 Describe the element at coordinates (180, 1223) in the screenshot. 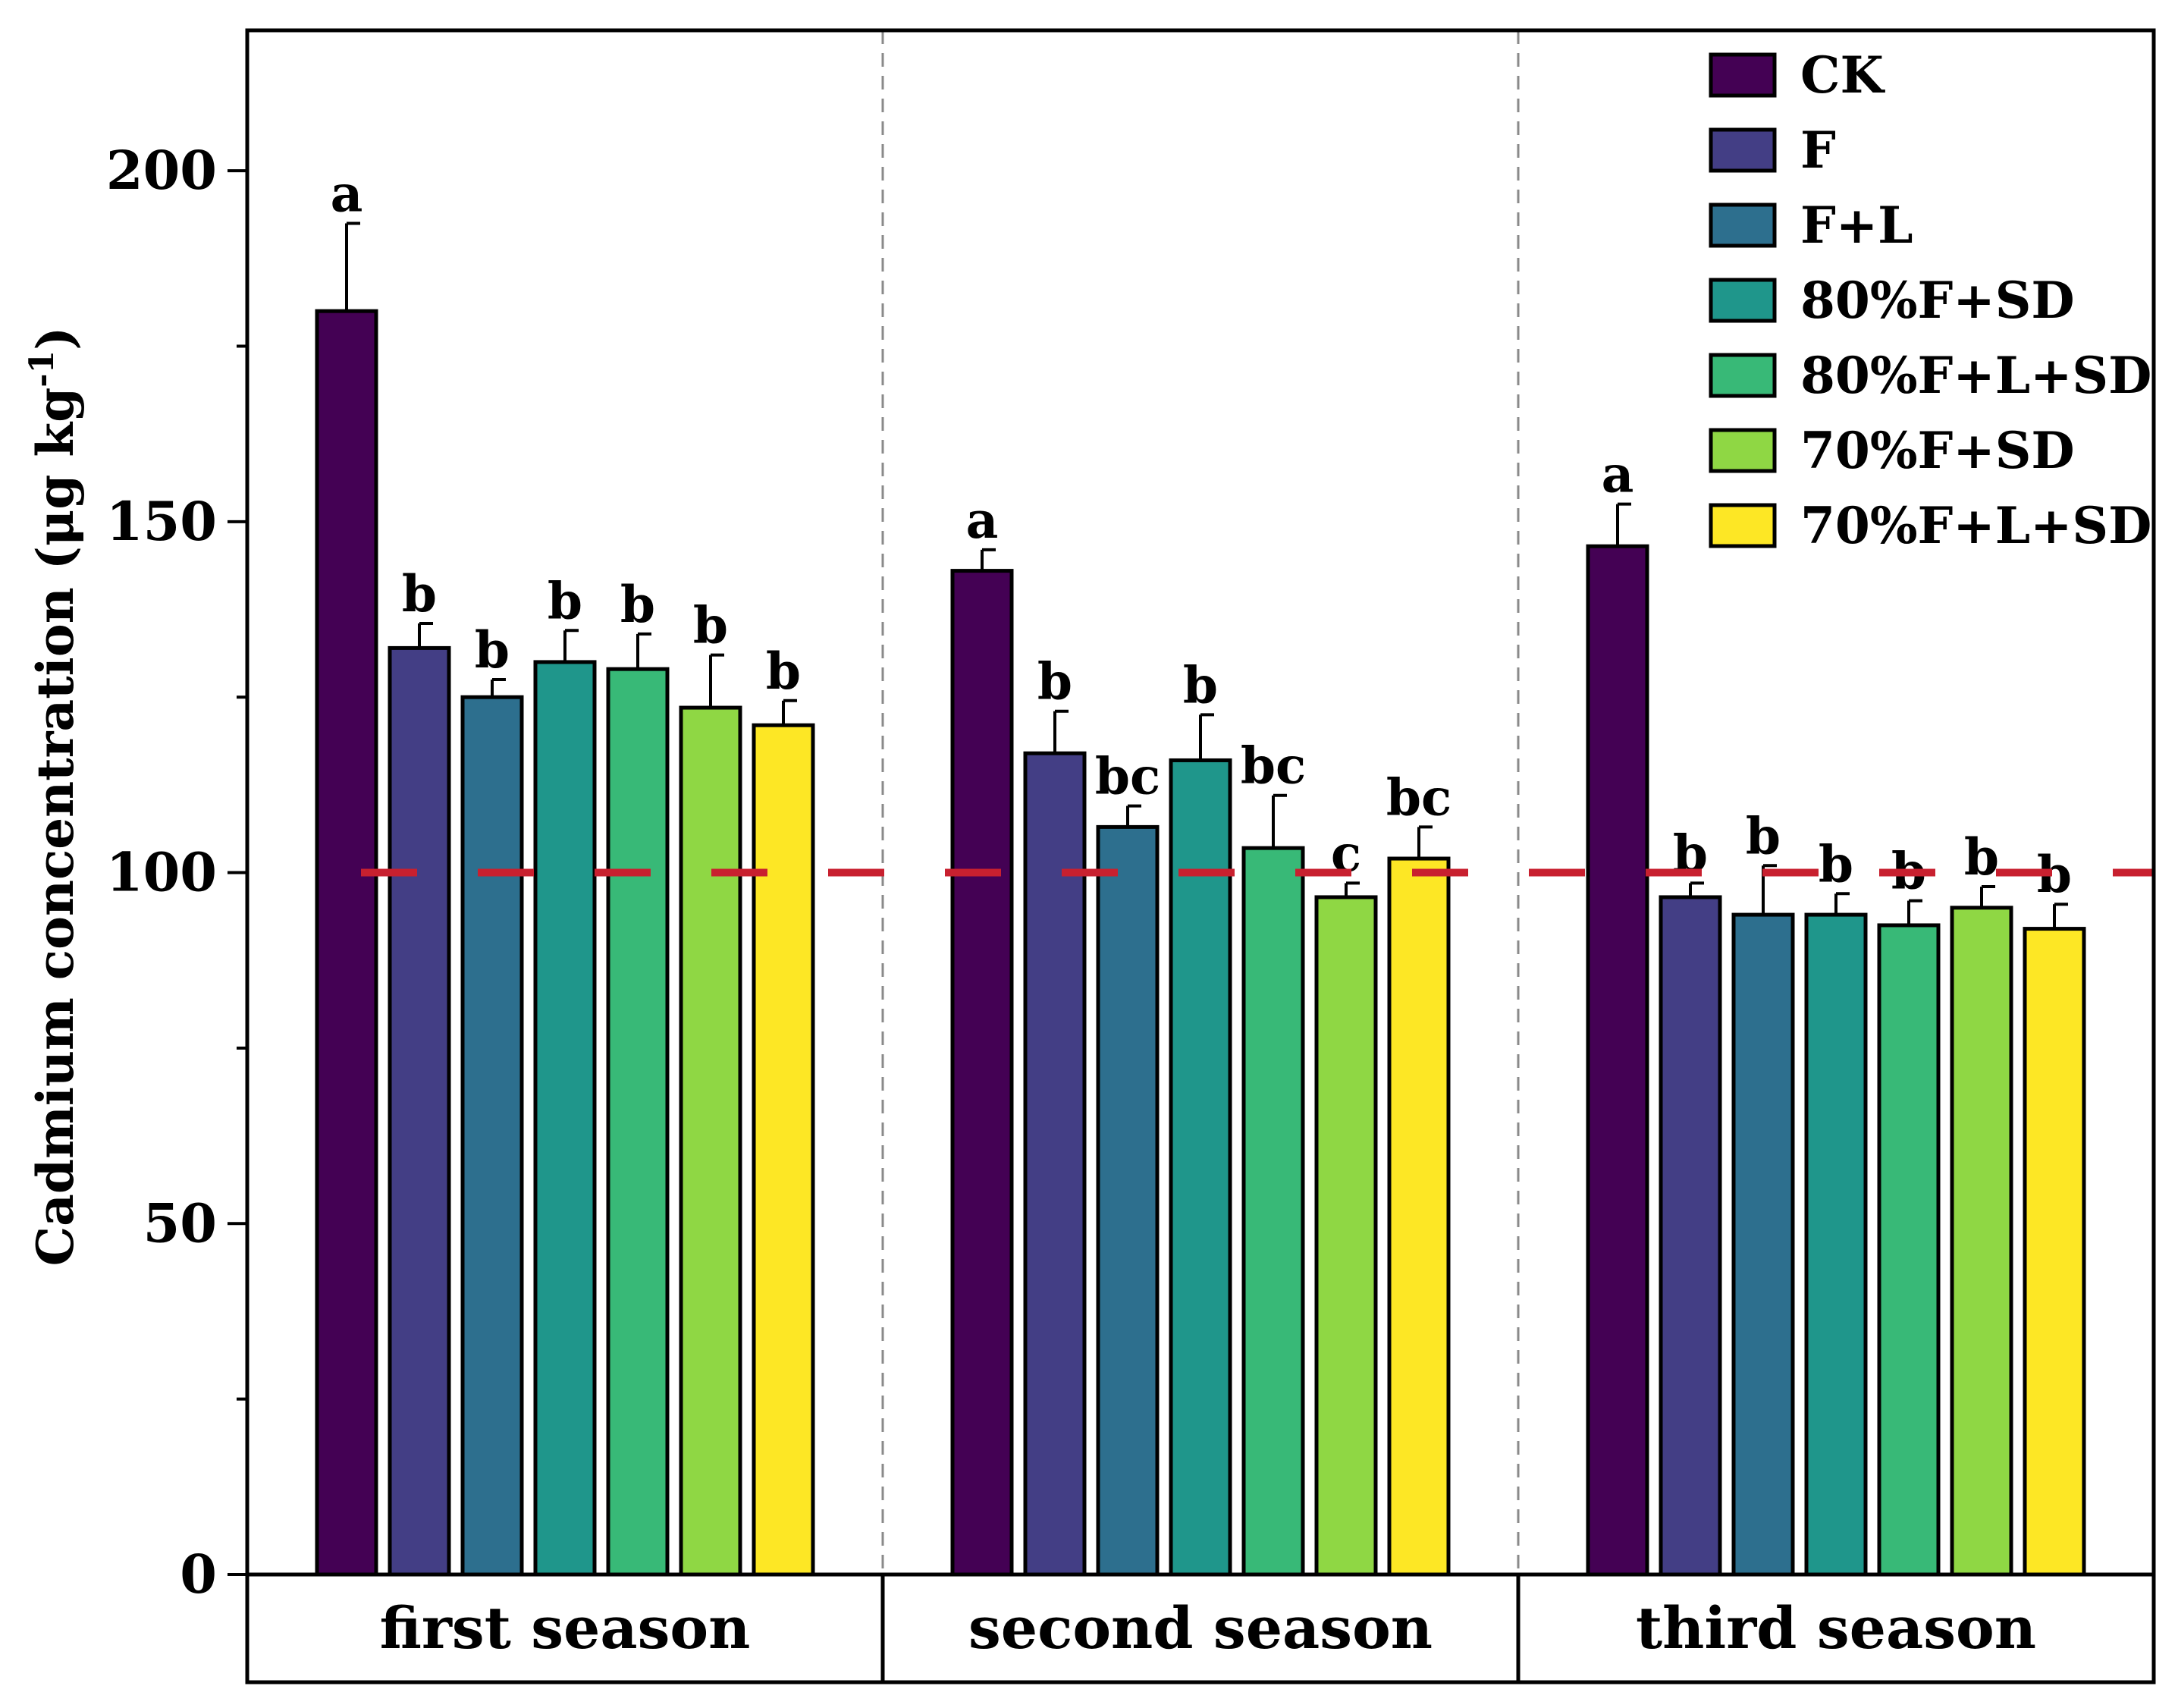

I see `y-tick-label: 50` at that location.